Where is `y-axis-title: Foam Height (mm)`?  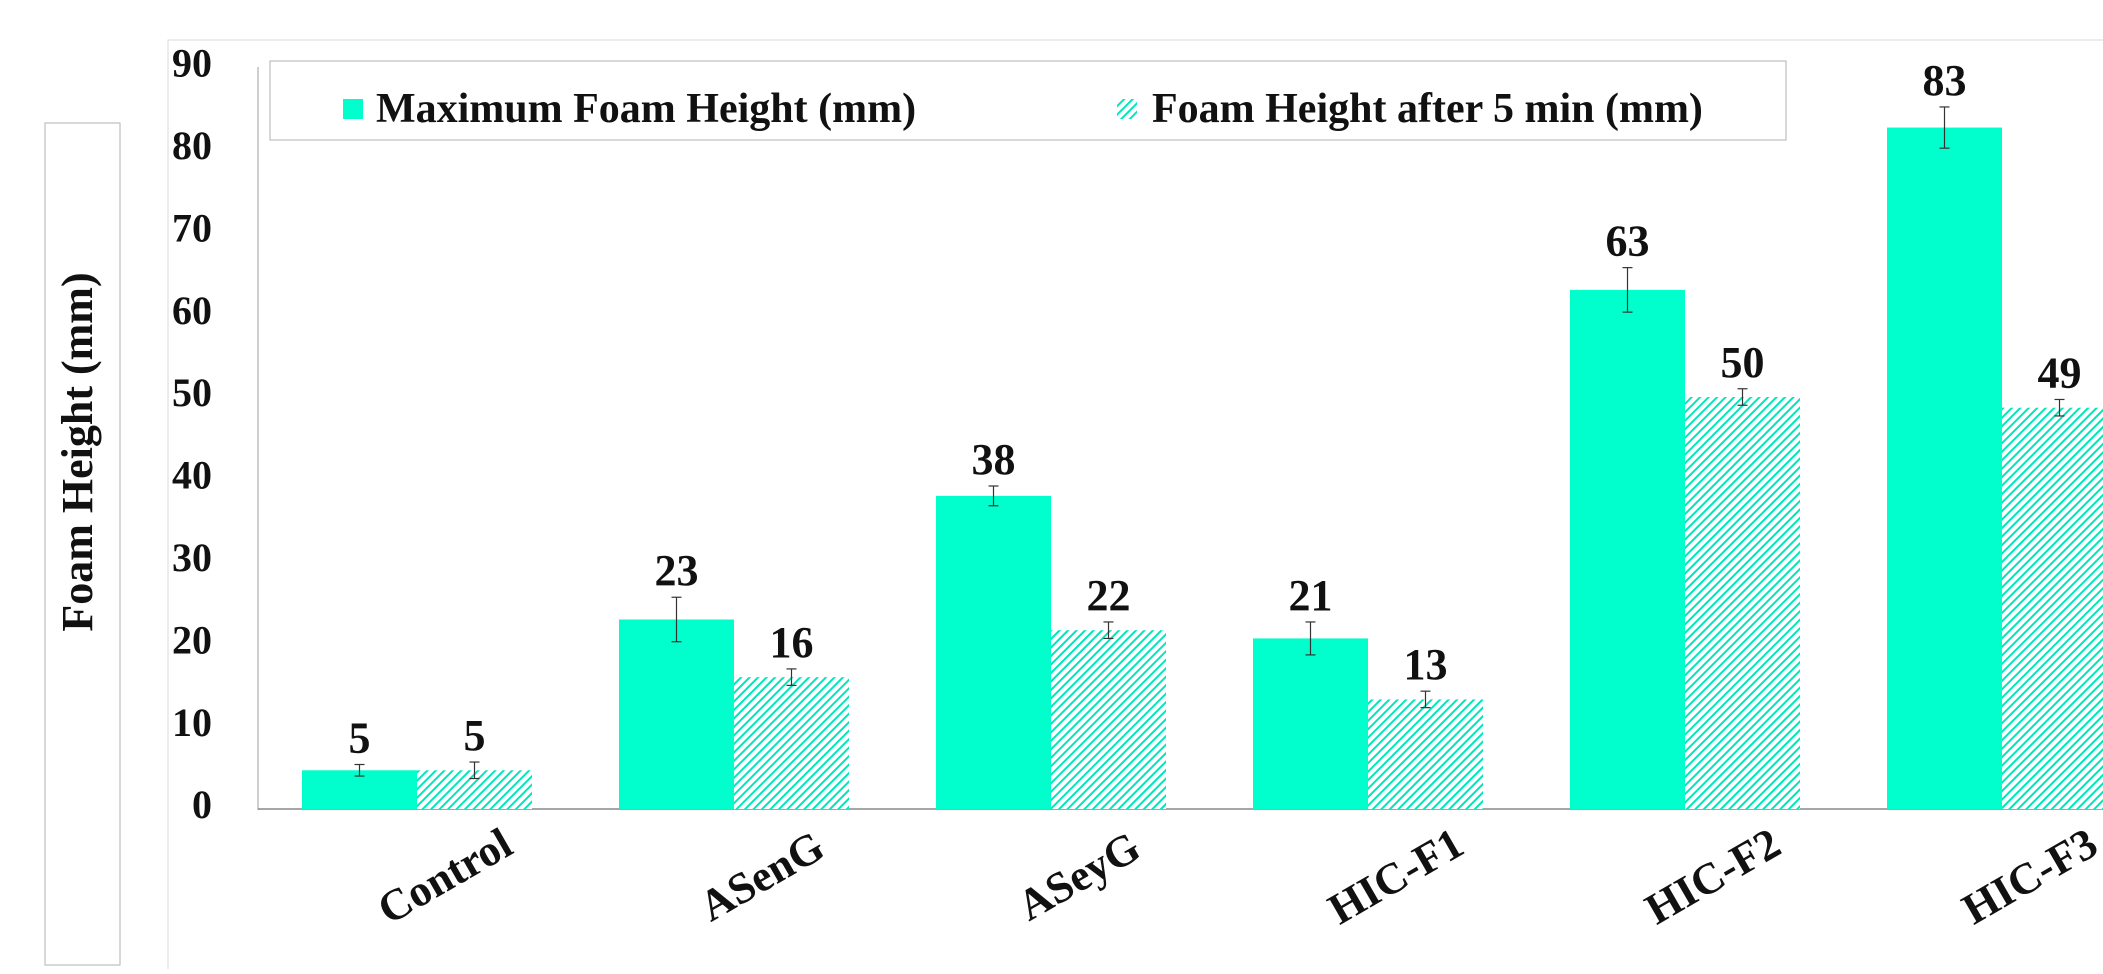 y-axis-title: Foam Height (mm) is located at coordinates (77, 451).